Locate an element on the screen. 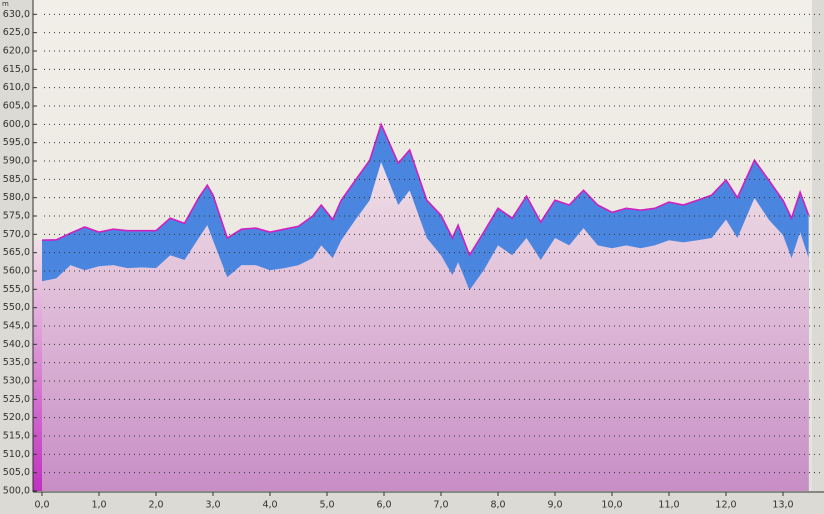  x-tick-label: 10,0 is located at coordinates (611, 505).